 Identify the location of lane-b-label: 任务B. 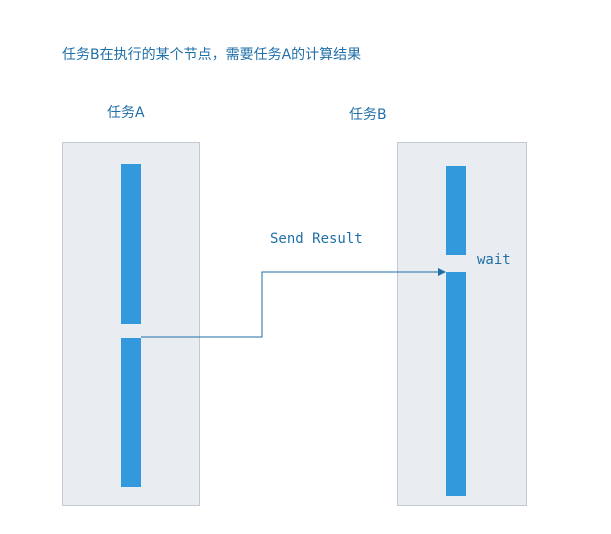
(368, 115).